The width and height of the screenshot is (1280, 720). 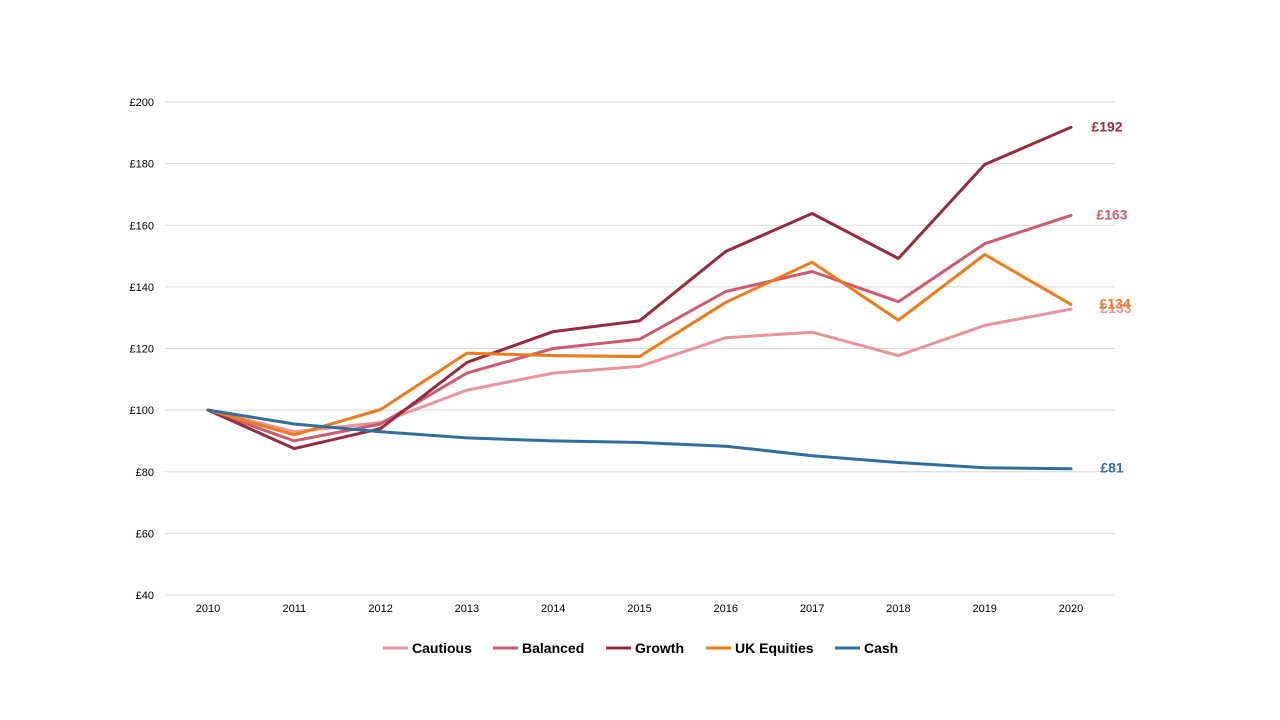 What do you see at coordinates (553, 648) in the screenshot?
I see `legend-label: Balanced` at bounding box center [553, 648].